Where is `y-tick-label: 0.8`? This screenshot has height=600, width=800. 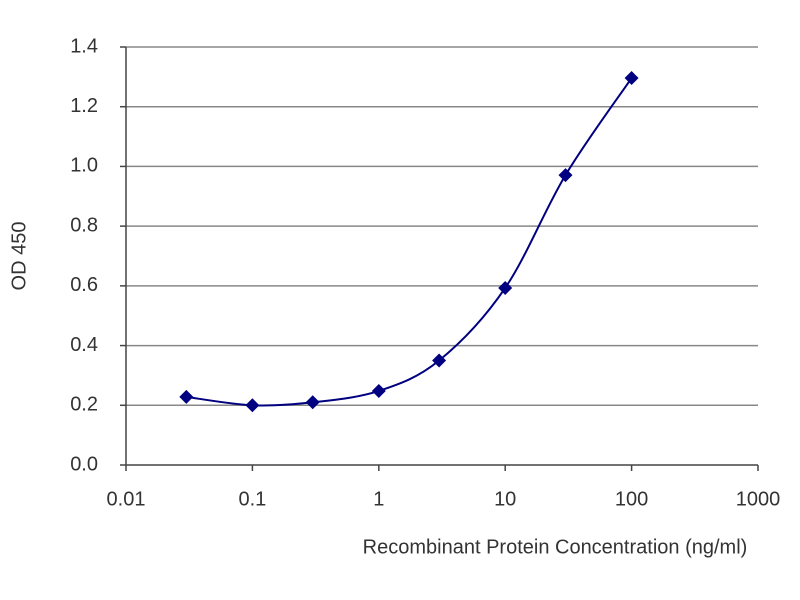
y-tick-label: 0.8 is located at coordinates (84, 225).